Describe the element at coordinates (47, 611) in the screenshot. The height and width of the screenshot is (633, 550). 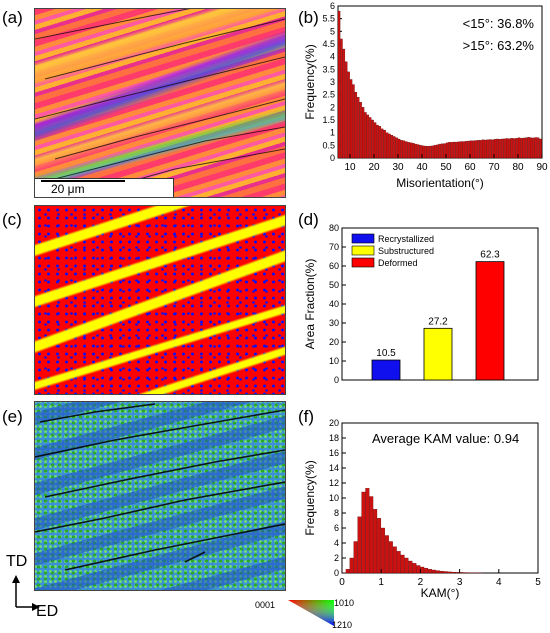
I see `ed-label: ED` at that location.